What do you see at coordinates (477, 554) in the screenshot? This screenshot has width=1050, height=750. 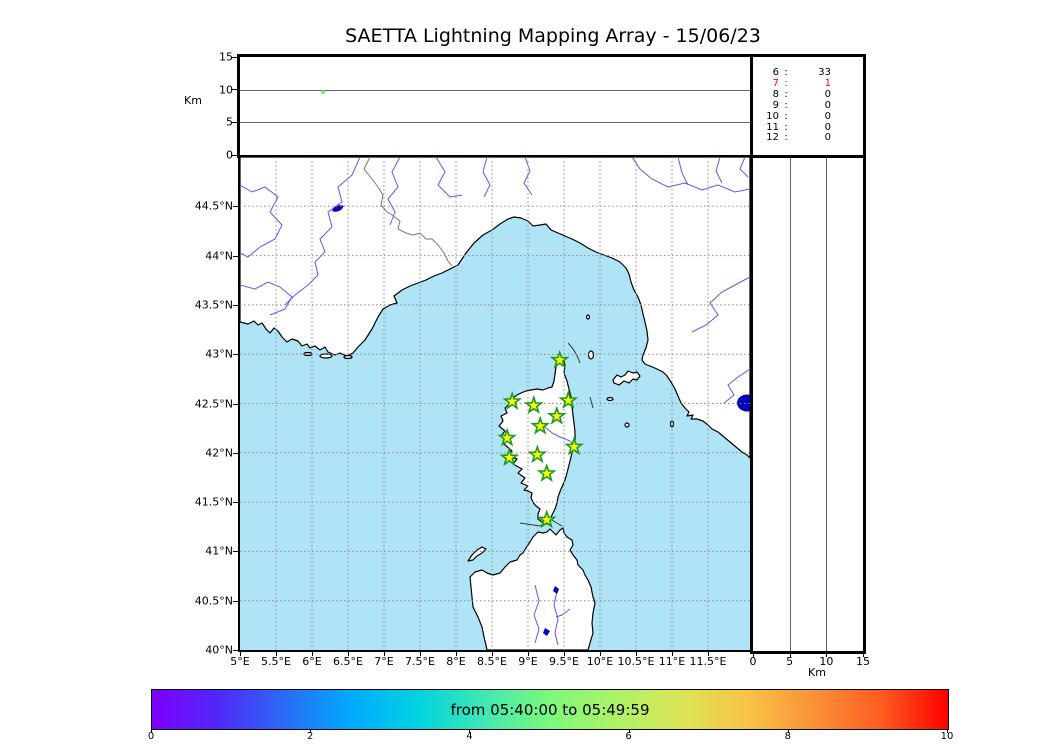 I see `asinara-island` at bounding box center [477, 554].